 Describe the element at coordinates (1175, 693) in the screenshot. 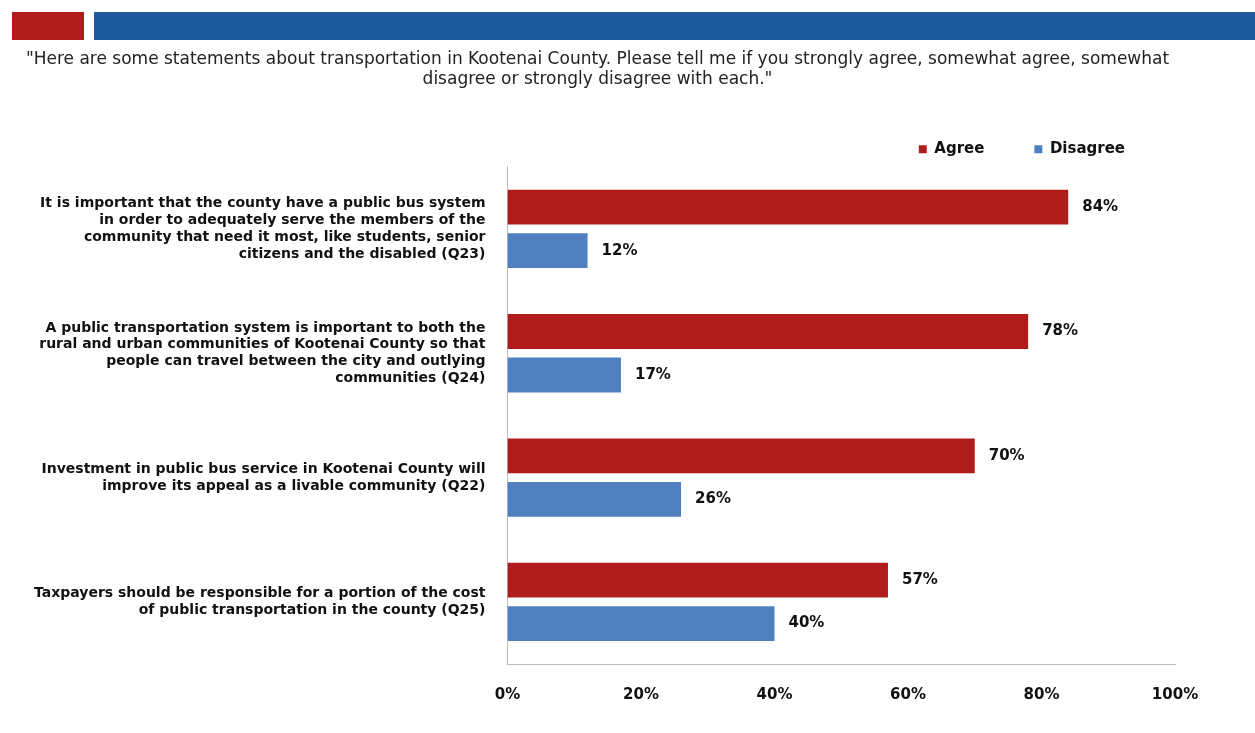

I see `x-tick-label: 100%` at that location.